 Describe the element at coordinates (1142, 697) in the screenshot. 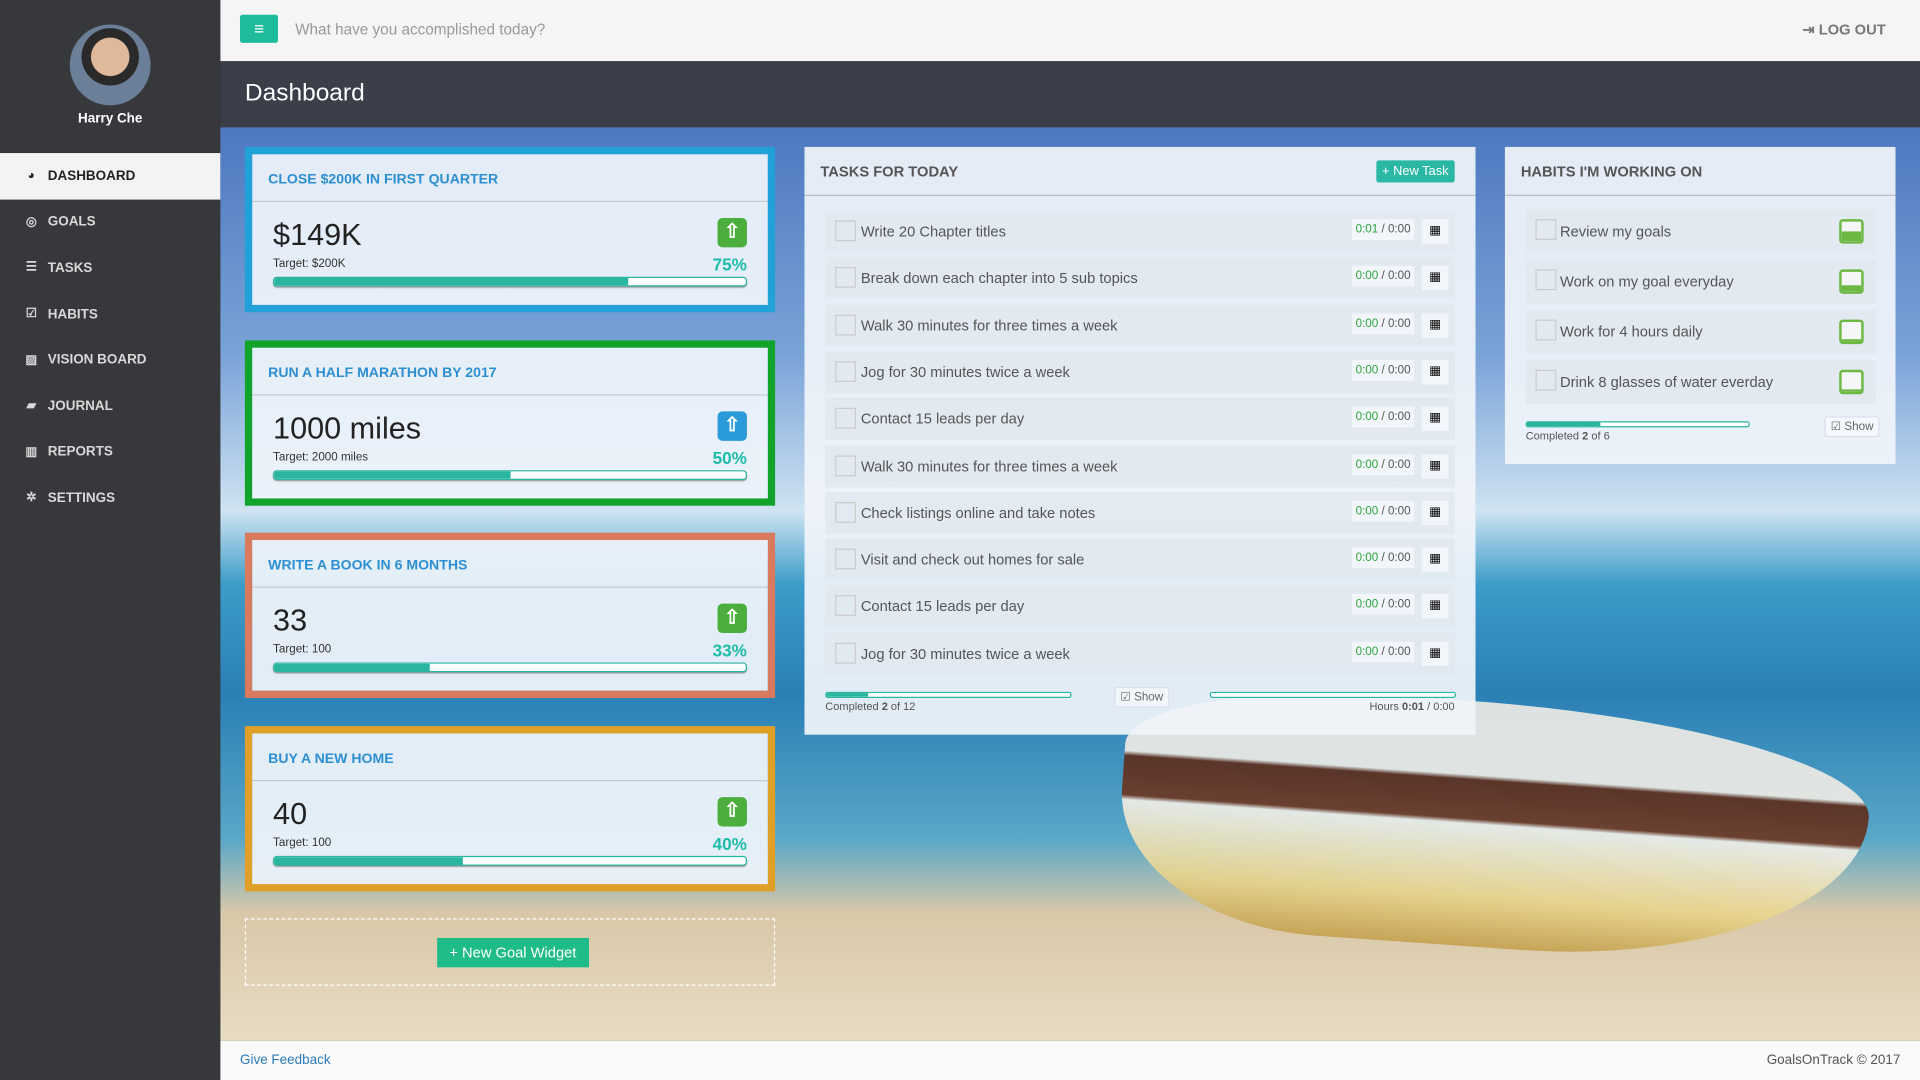

I see `tasks-show-toggle: ☑ Show` at that location.